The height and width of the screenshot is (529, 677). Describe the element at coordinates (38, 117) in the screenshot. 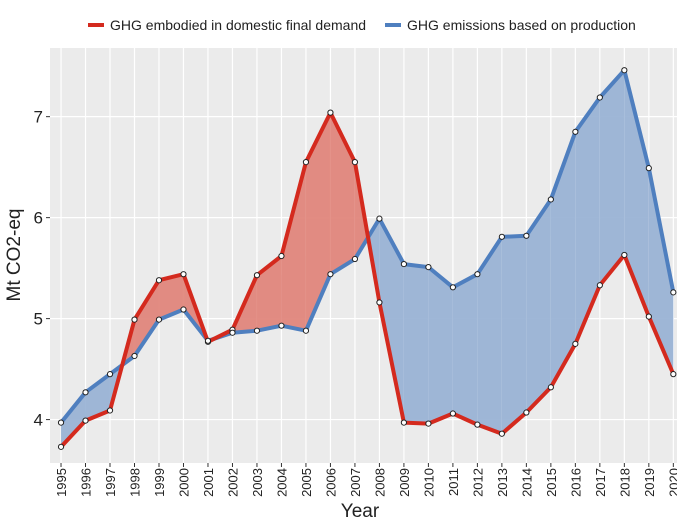

I see `y-tick-label: 7` at that location.